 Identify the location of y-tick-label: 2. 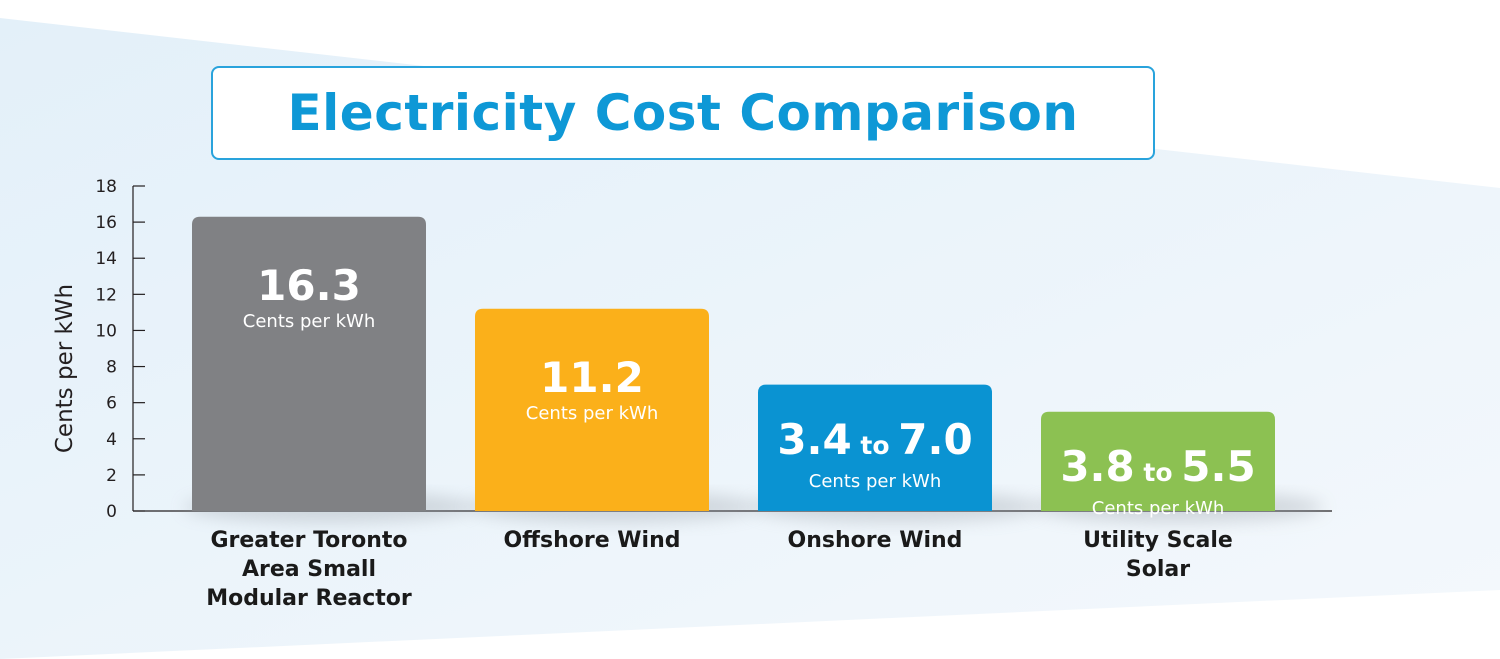
(111, 476).